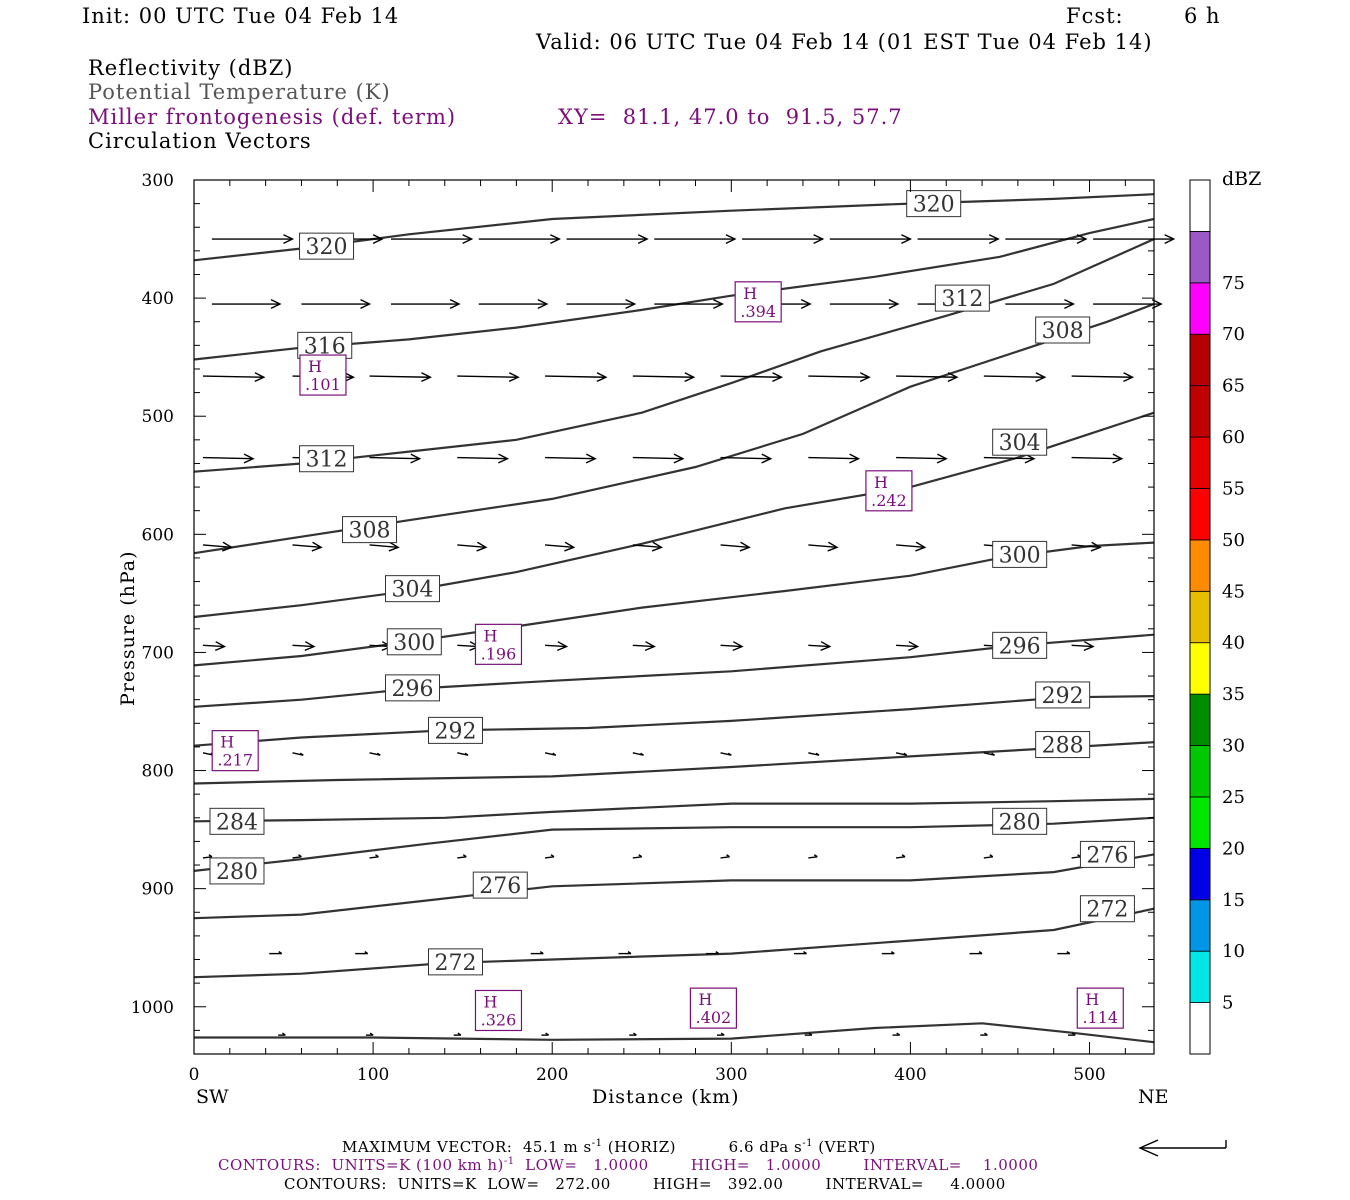 This screenshot has height=1200, width=1350. Describe the element at coordinates (1095, 16) in the screenshot. I see `forecast-label: Fcst:` at that location.